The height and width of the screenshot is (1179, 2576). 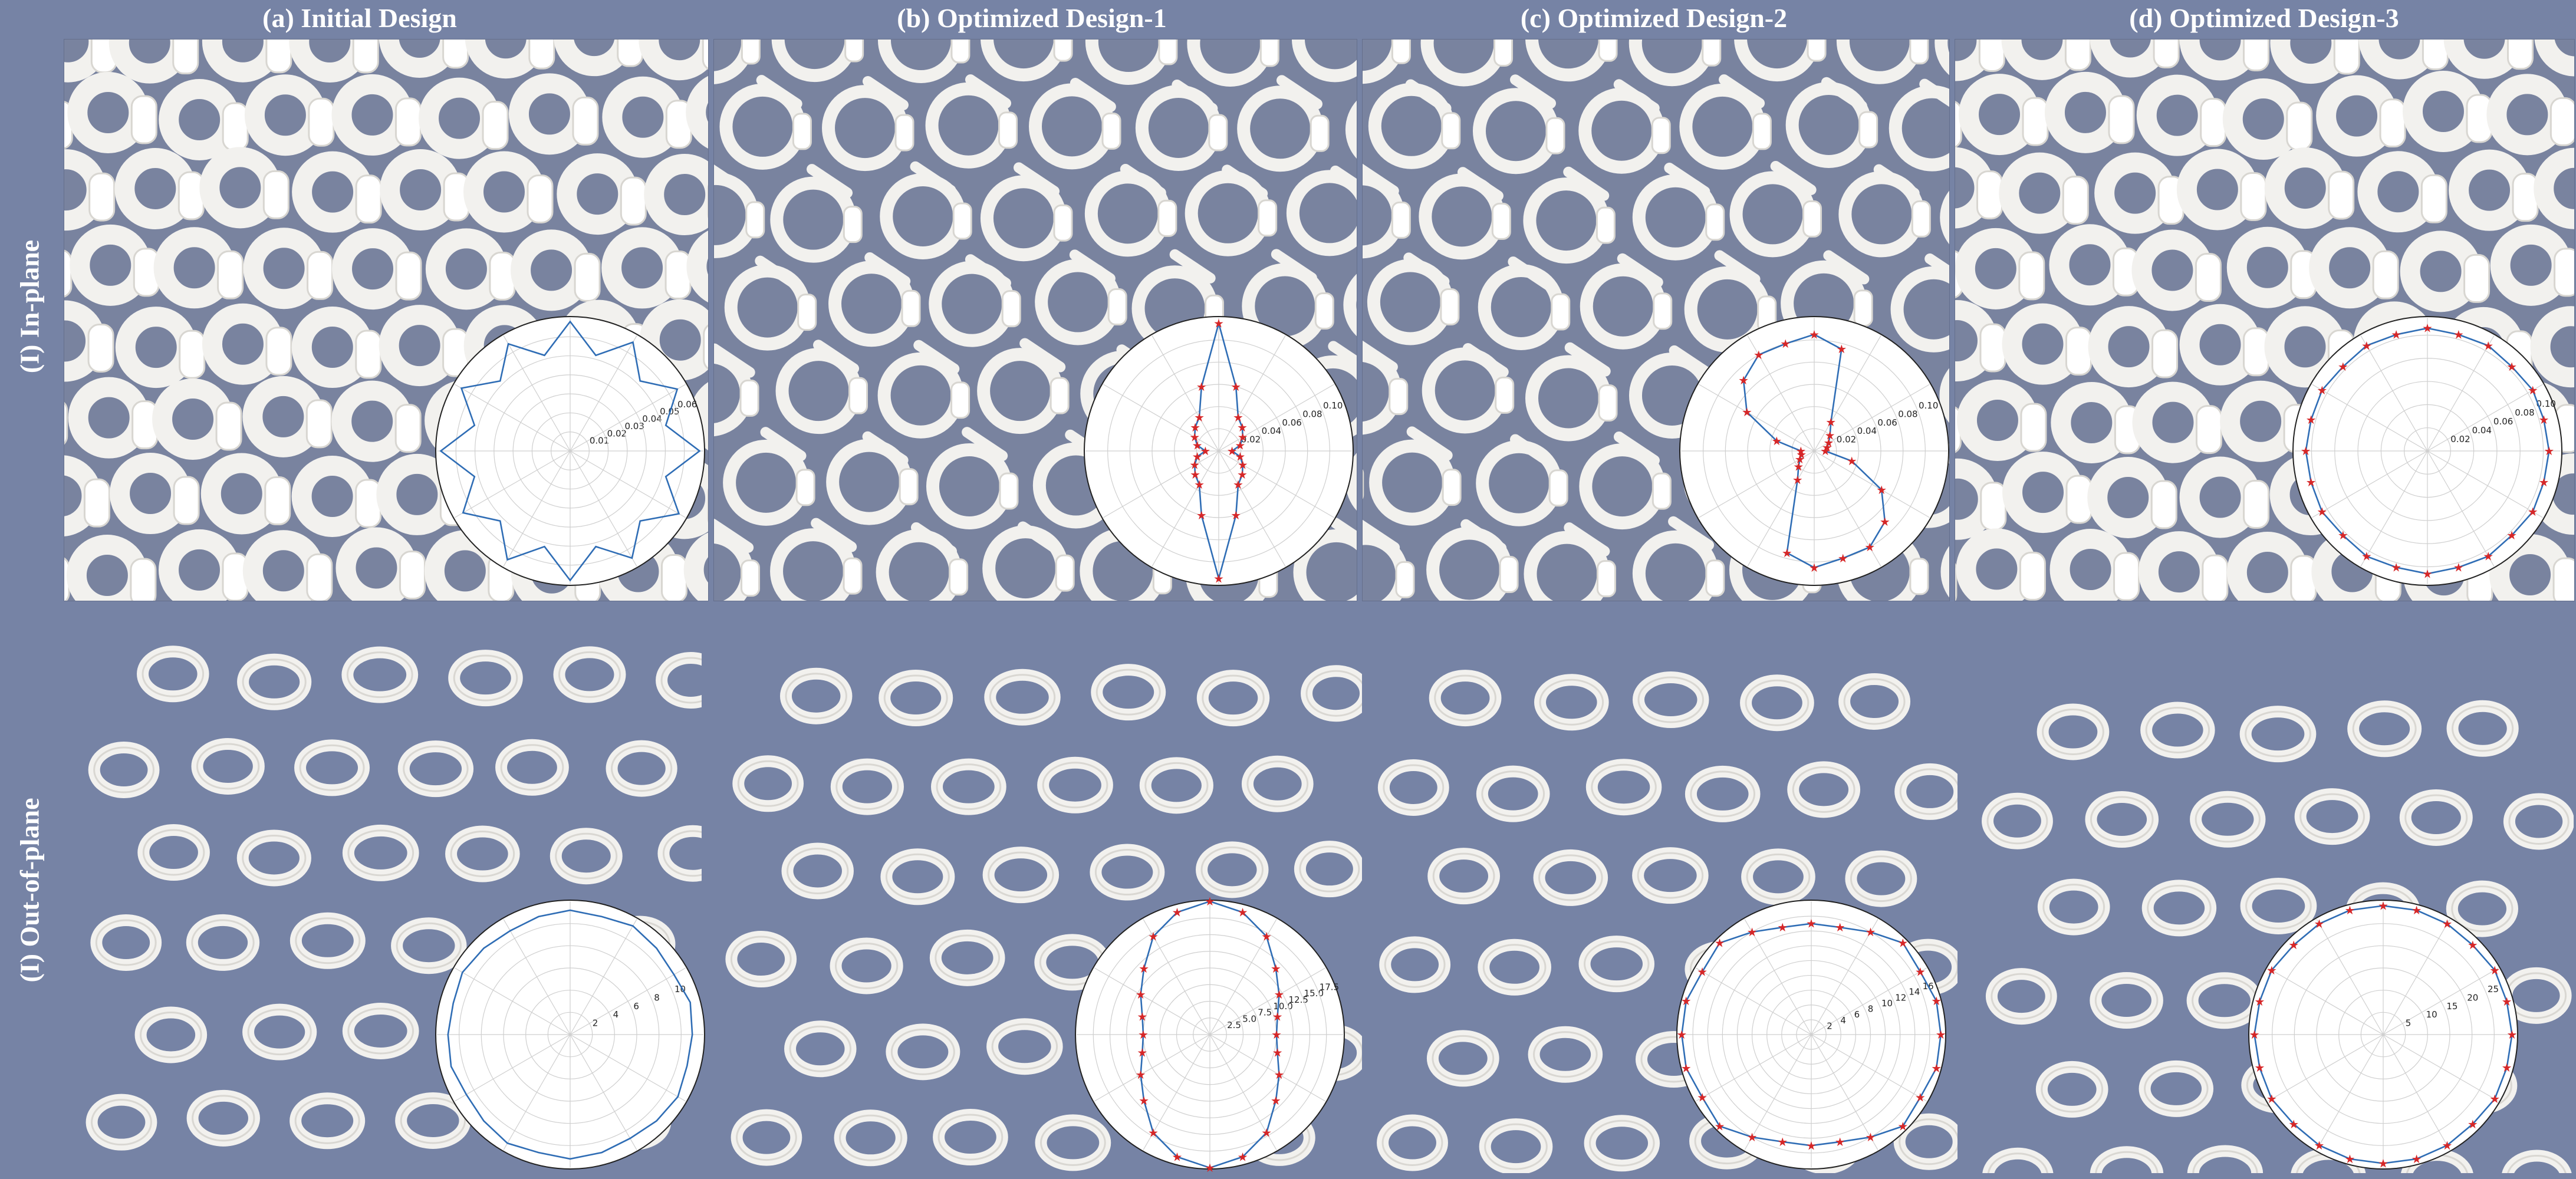 I want to click on chain-bar, so click(x=985, y=444).